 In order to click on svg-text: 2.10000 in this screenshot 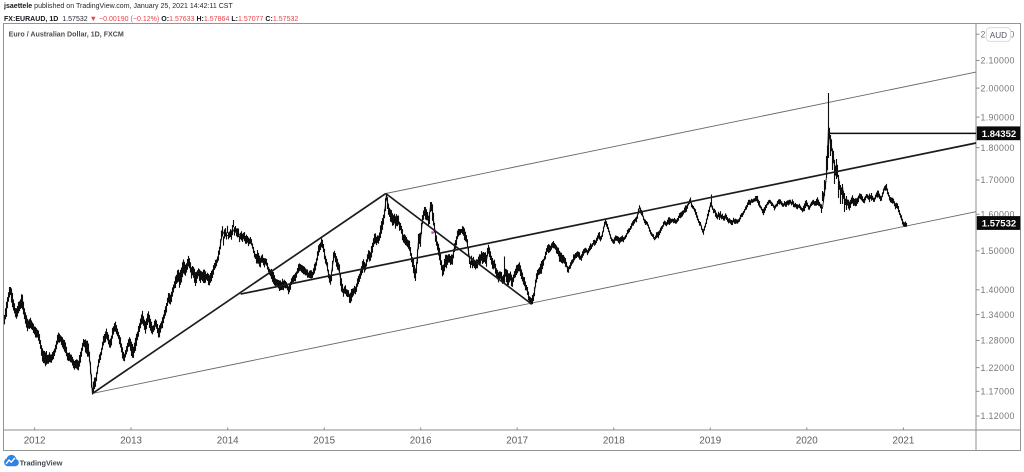, I will do `click(998, 61)`.